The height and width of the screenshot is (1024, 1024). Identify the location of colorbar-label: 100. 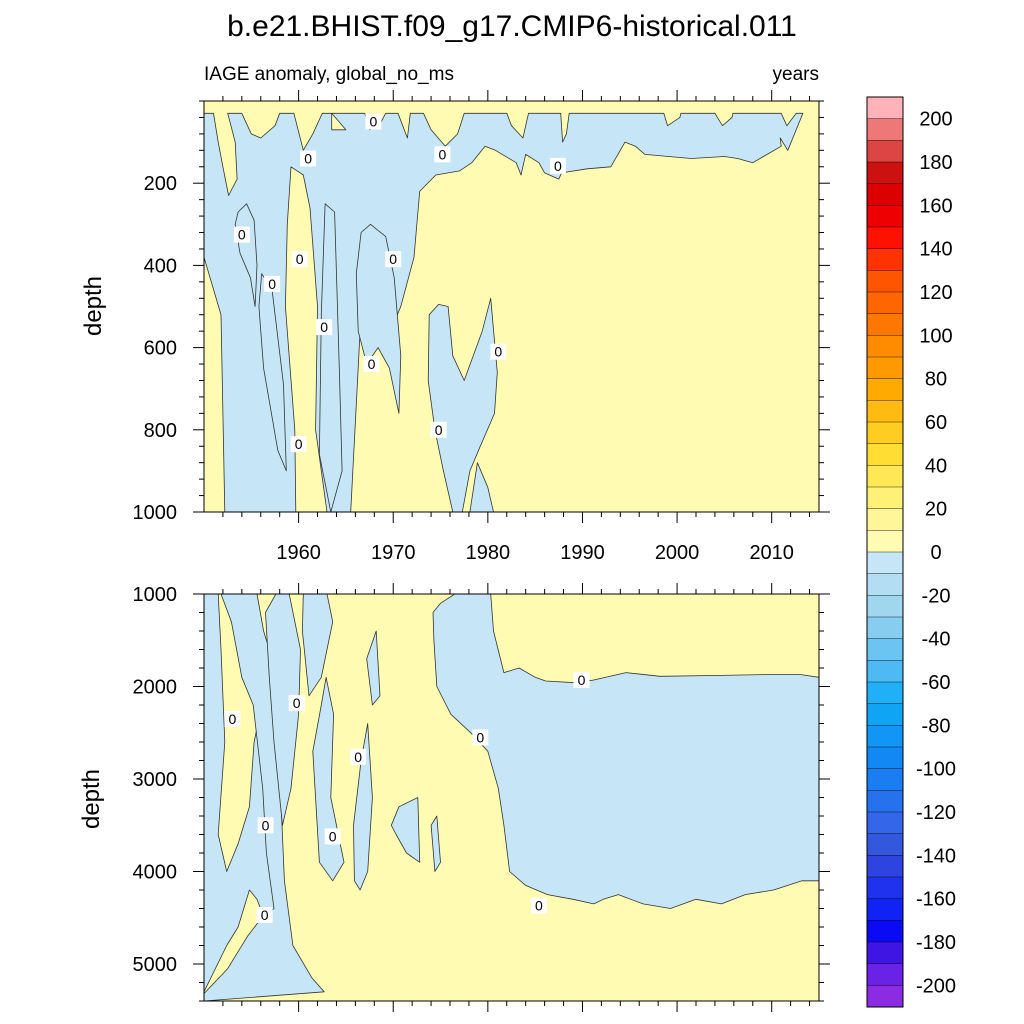
(935, 336).